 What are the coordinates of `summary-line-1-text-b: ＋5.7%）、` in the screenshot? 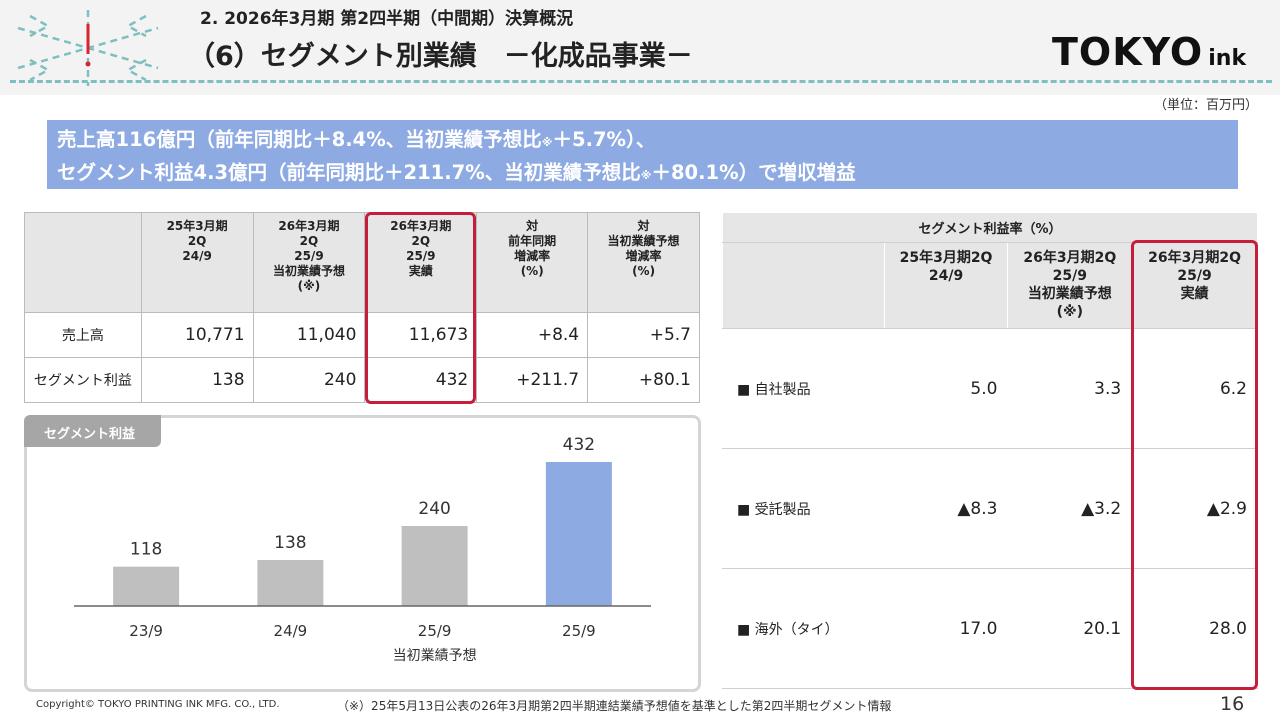 It's located at (604, 139).